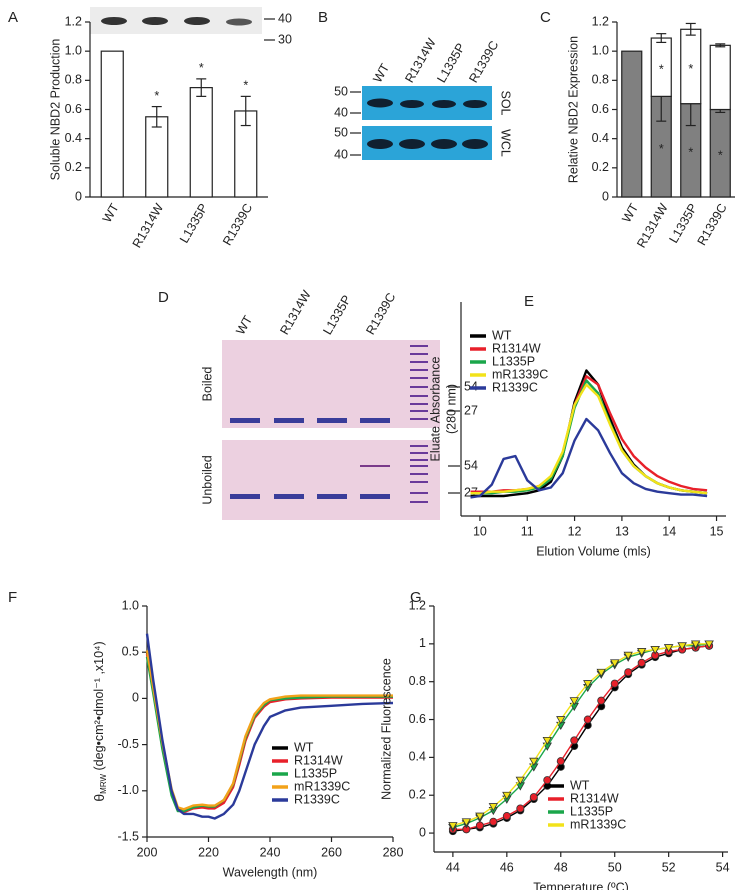 The width and height of the screenshot is (745, 890). Describe the element at coordinates (615, 867) in the screenshot. I see `x-tick-label: 50` at that location.